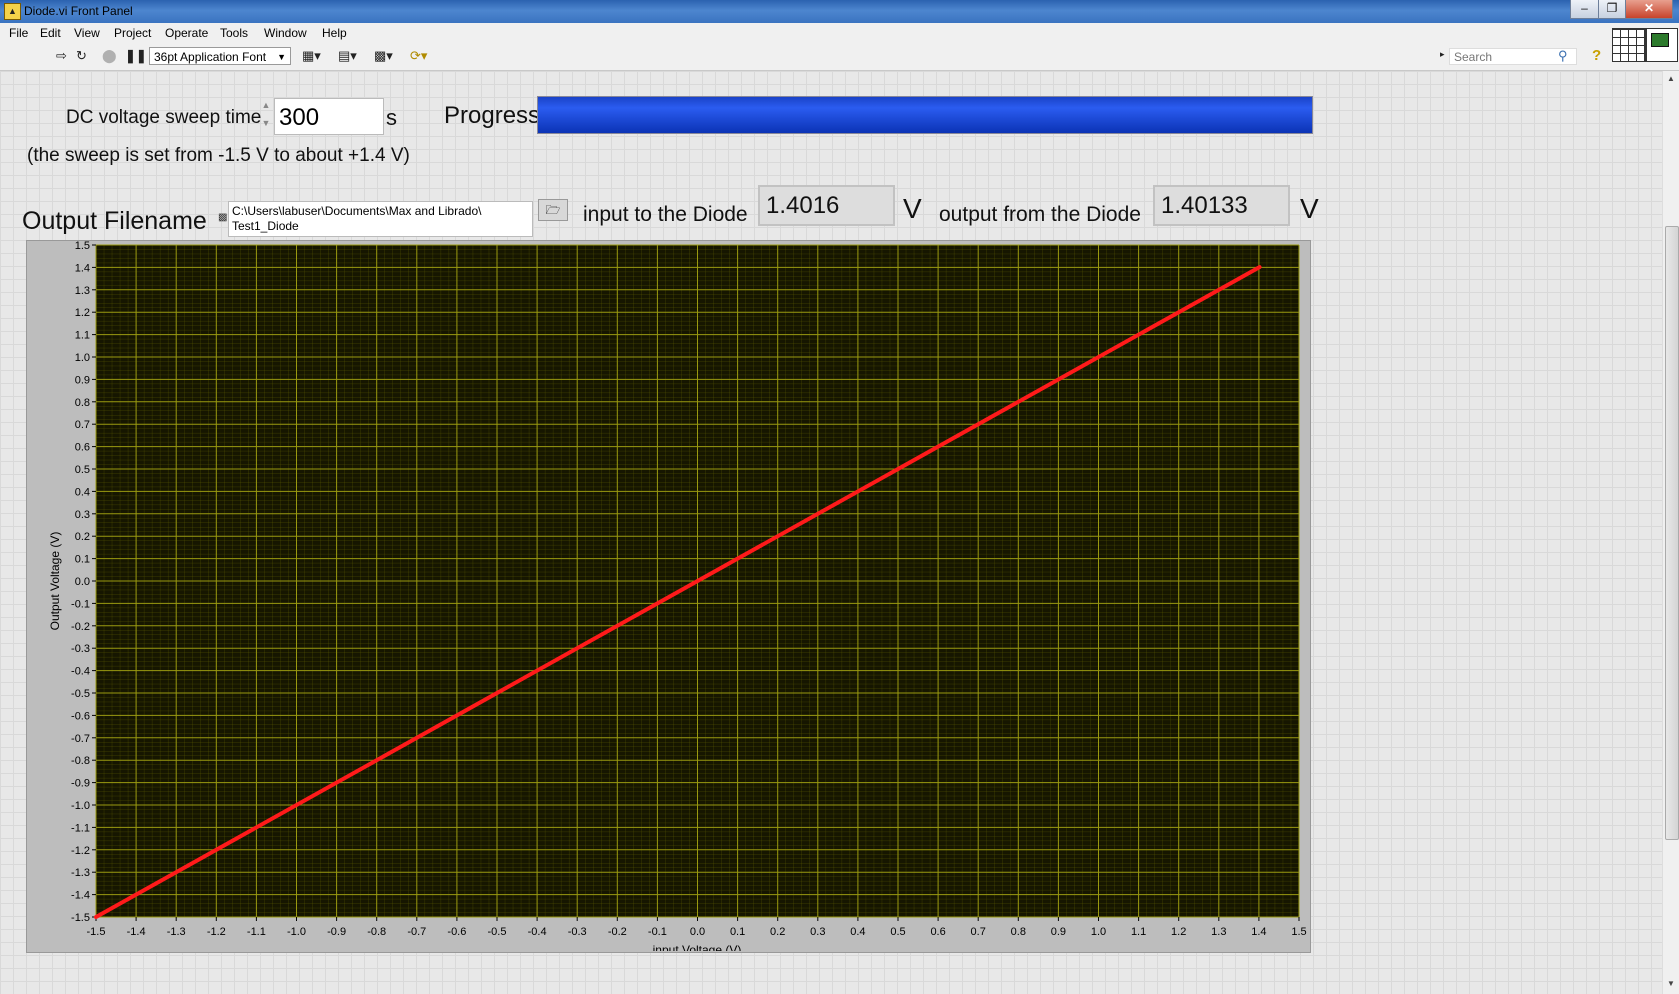 Image resolution: width=1679 pixels, height=994 pixels. What do you see at coordinates (80, 828) in the screenshot?
I see `y-tick-label: -1.1` at bounding box center [80, 828].